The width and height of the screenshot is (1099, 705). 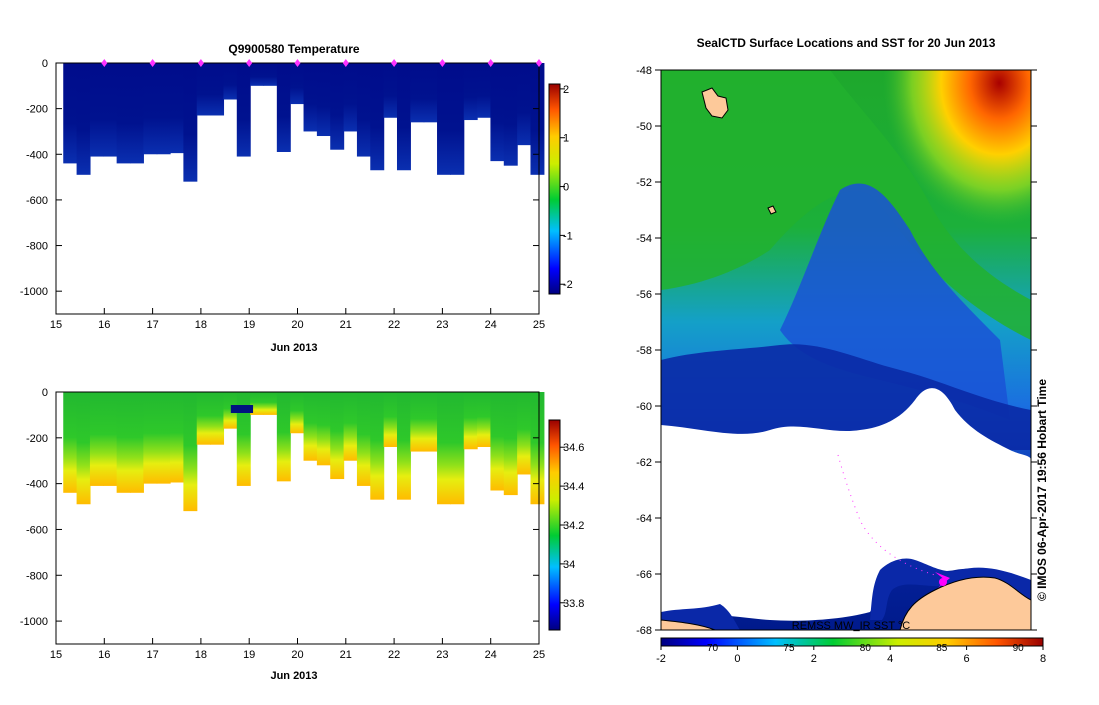 I want to click on salinity-x-tick-label: 17, so click(x=152, y=655).